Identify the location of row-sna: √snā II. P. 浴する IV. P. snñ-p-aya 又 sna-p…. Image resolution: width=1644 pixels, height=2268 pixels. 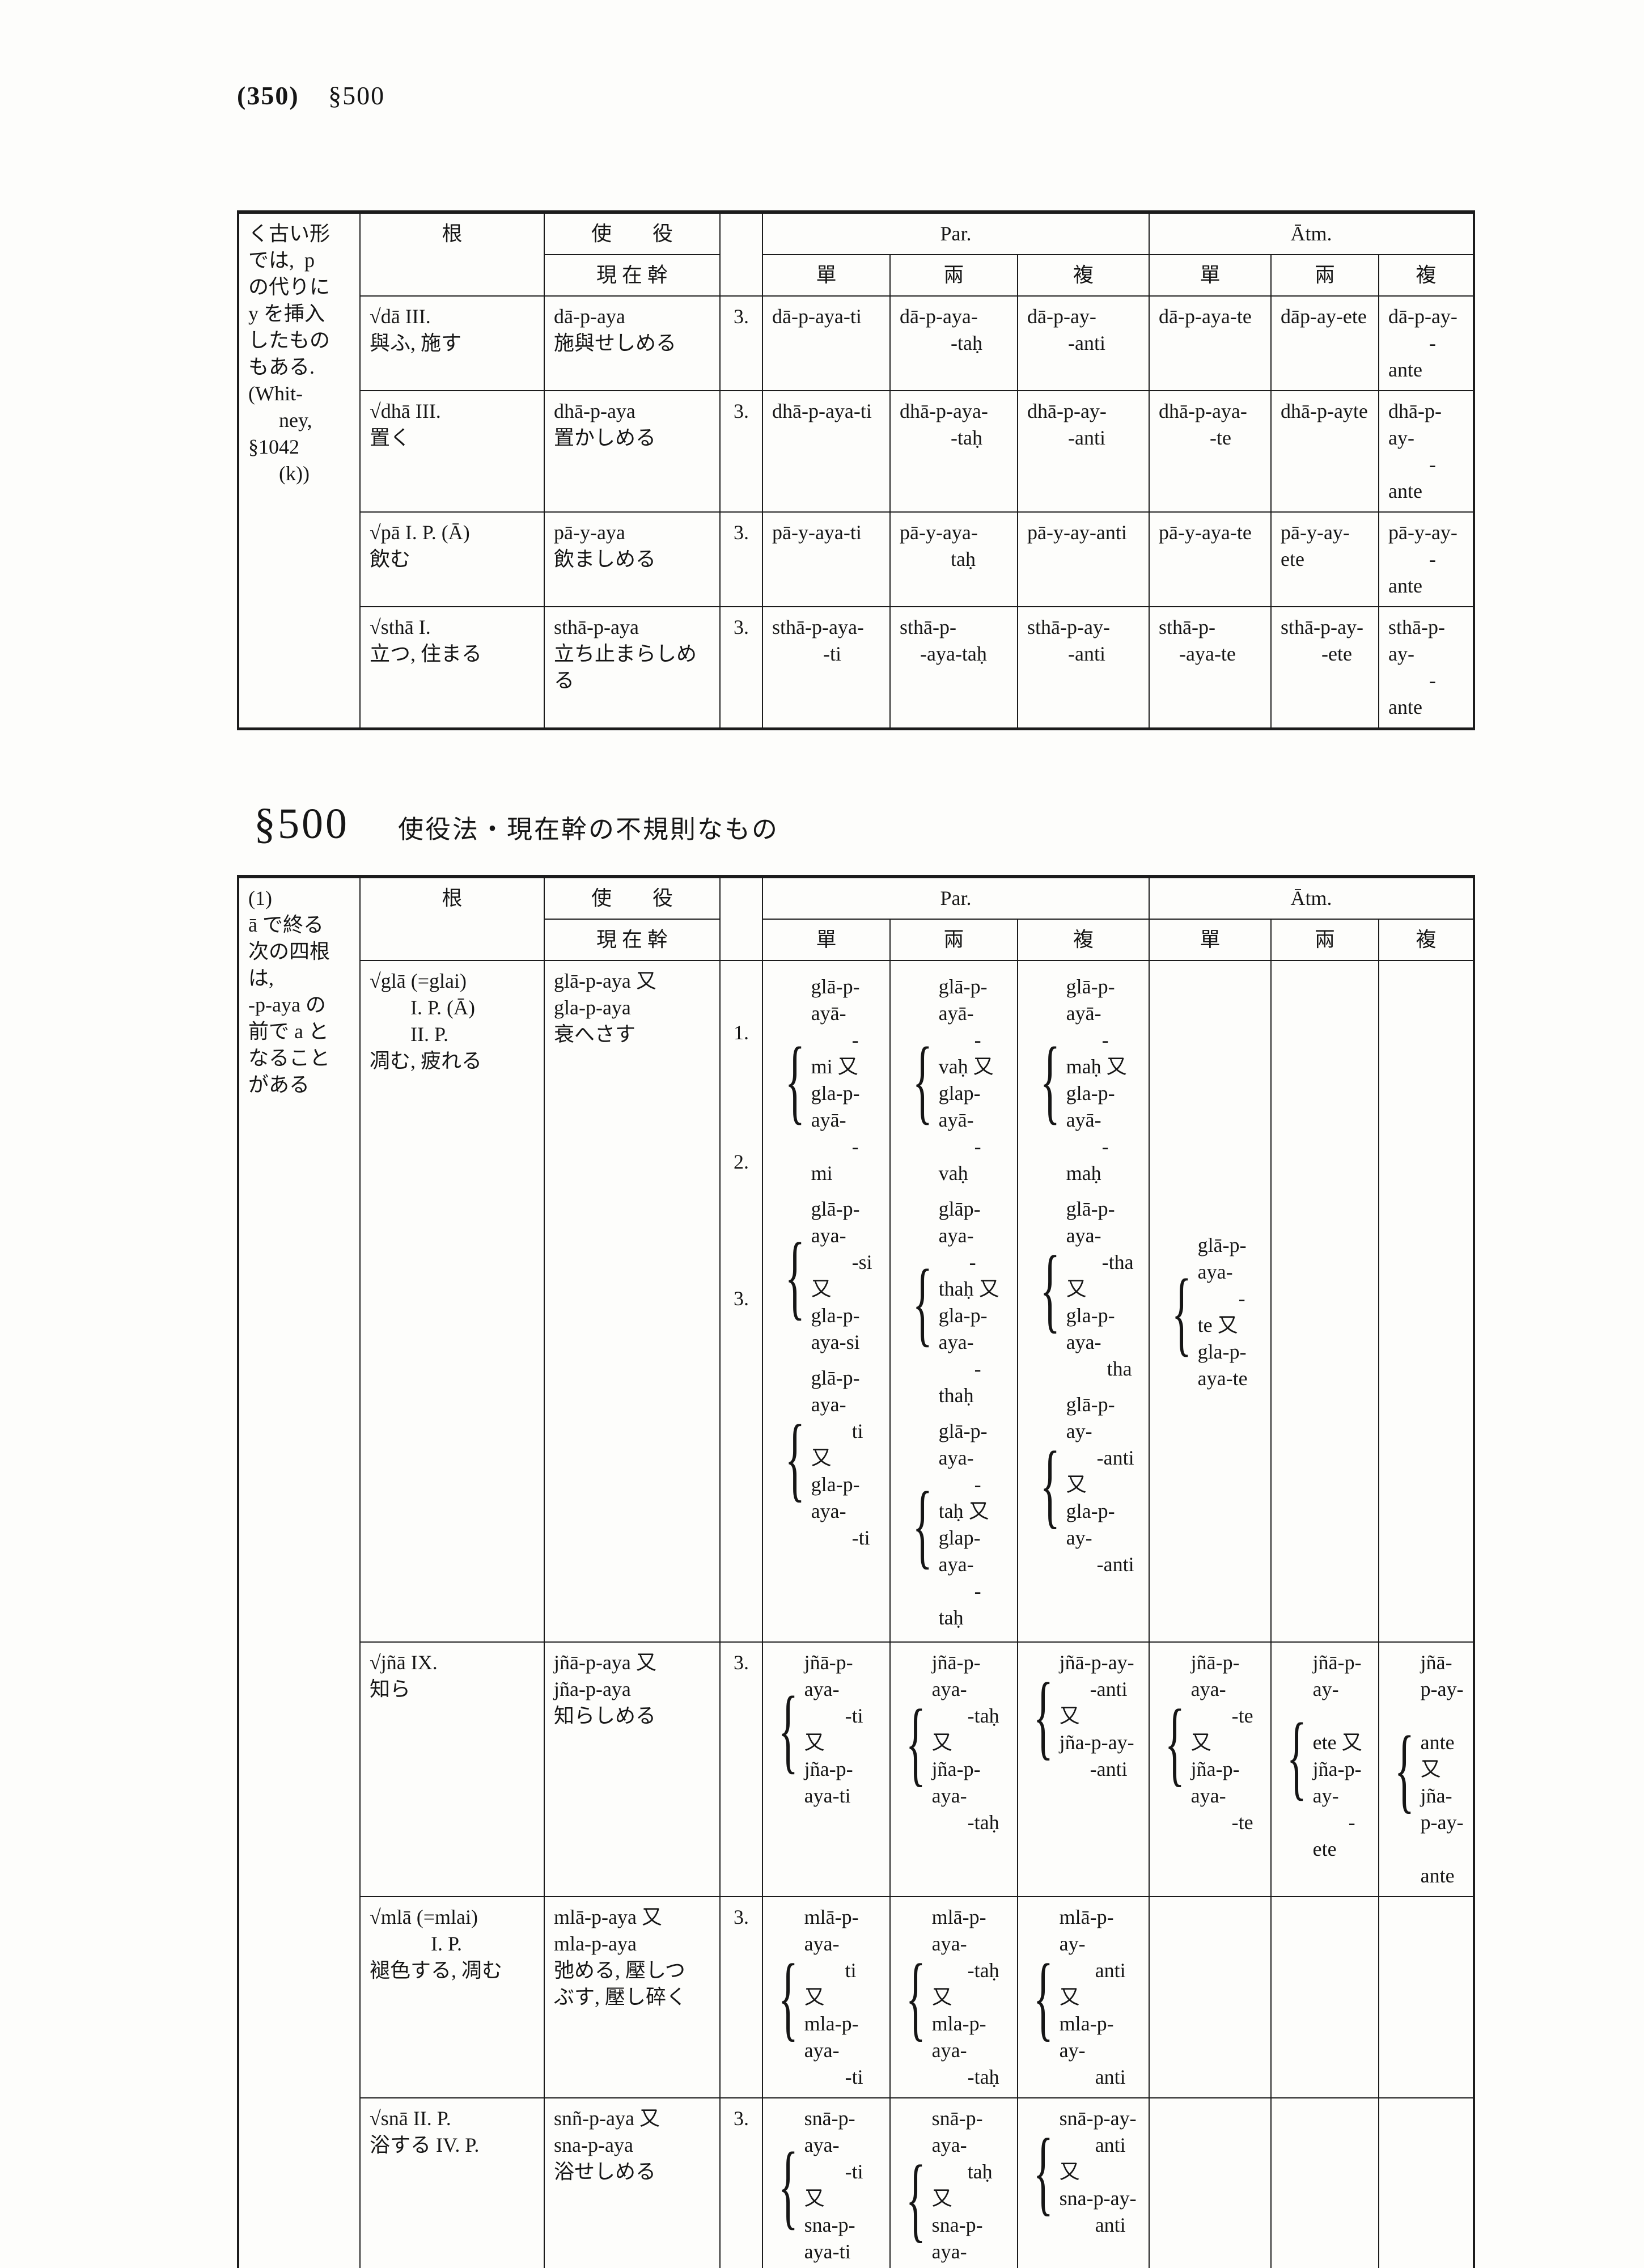
(856, 2182).